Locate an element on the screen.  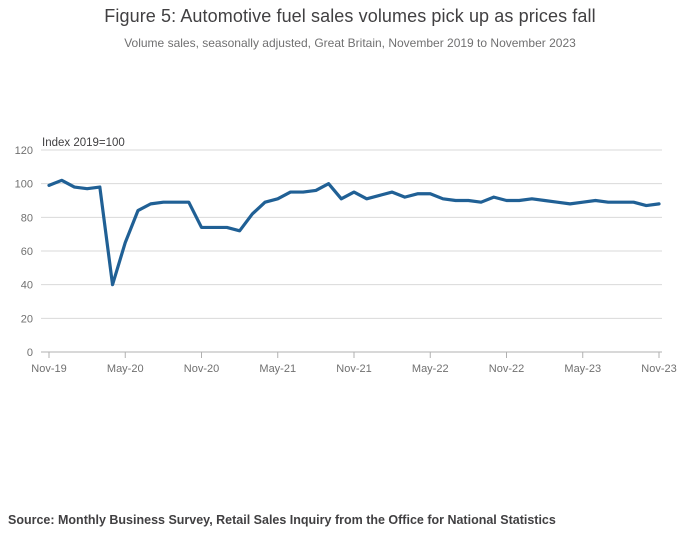
x-tick-label: Nov-22 is located at coordinates (506, 369).